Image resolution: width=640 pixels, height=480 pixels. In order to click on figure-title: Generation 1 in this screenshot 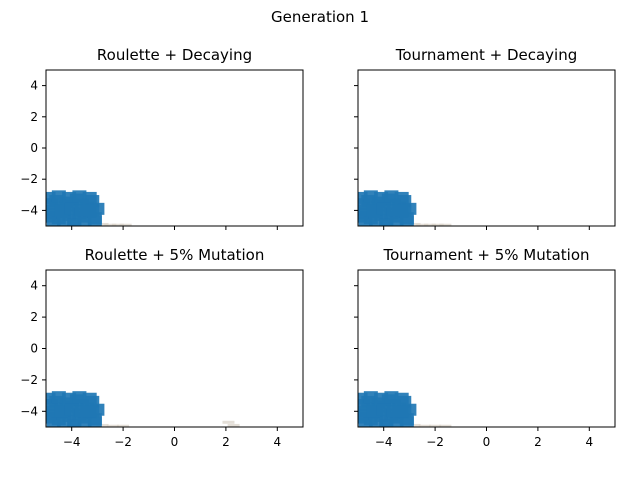, I will do `click(320, 17)`.